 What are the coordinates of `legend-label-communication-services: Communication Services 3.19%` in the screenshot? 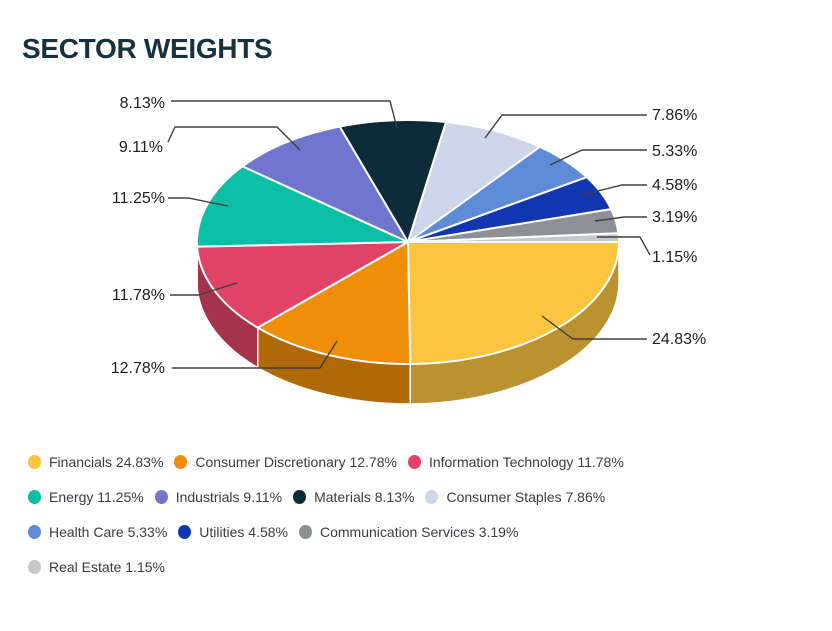 It's located at (419, 532).